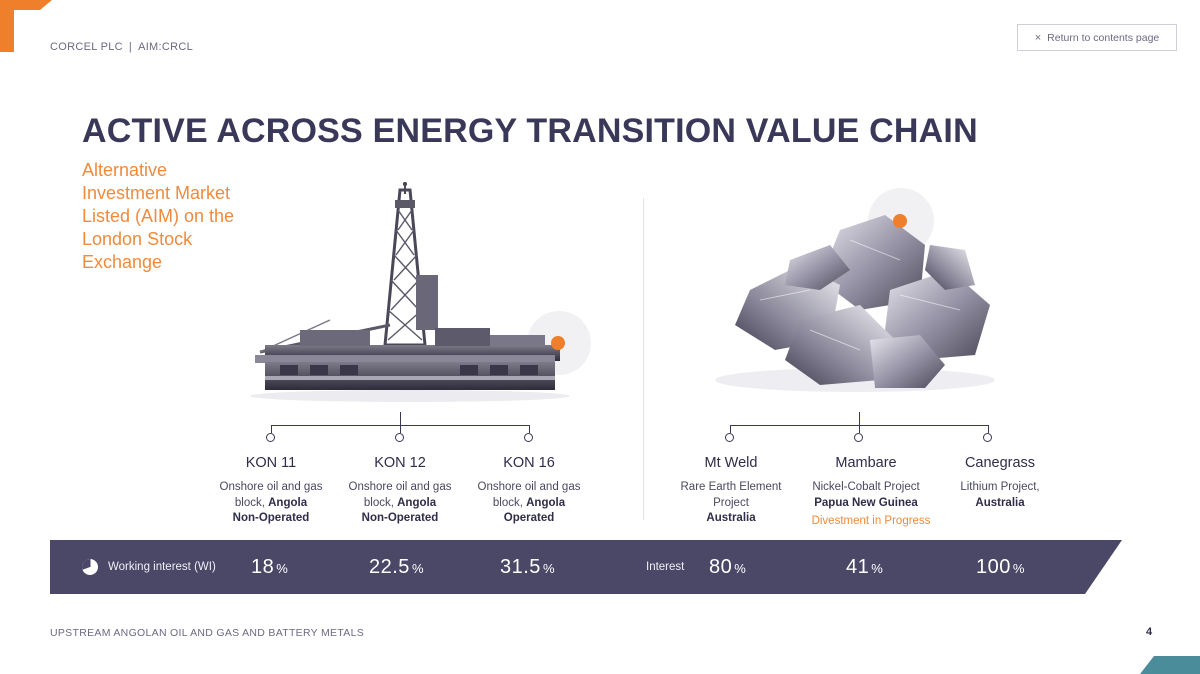 The height and width of the screenshot is (674, 1200). I want to click on return-to-contents-button: × Return to contents page, so click(1097, 37).